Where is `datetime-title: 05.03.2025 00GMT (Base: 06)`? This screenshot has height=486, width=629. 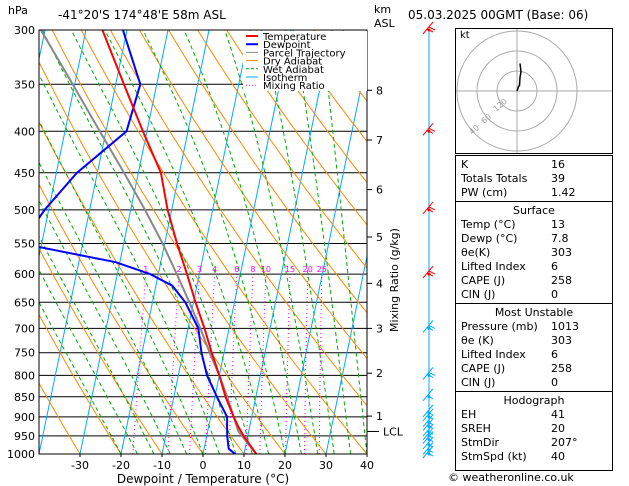 datetime-title: 05.03.2025 00GMT (Base: 06) is located at coordinates (498, 15).